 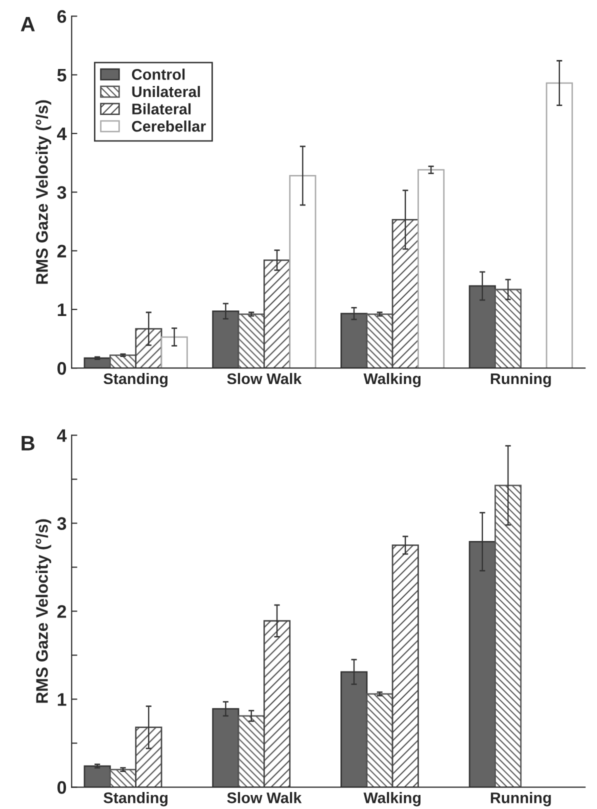 What do you see at coordinates (61, 16) in the screenshot?
I see `y-tick-label: 6` at bounding box center [61, 16].